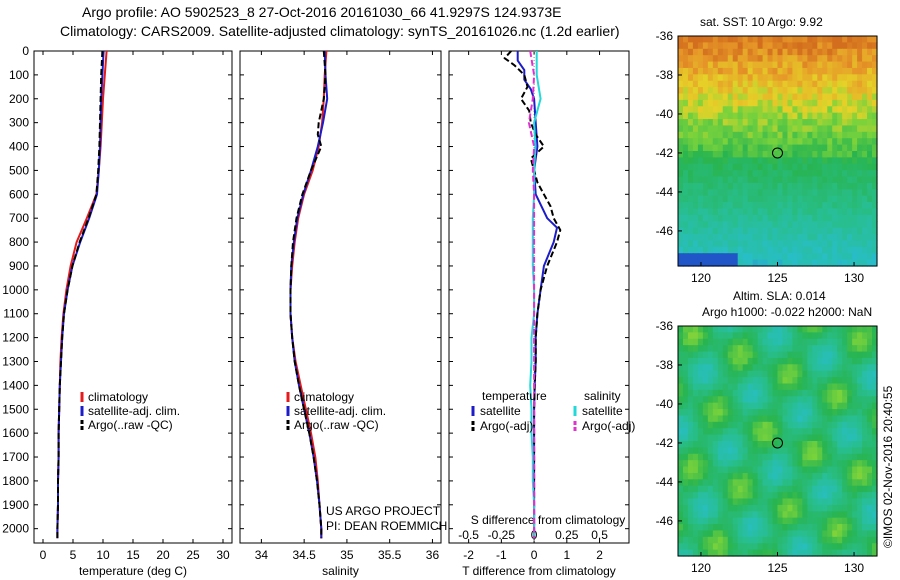  I want to click on depth-tick-label: 1700, so click(15, 457).